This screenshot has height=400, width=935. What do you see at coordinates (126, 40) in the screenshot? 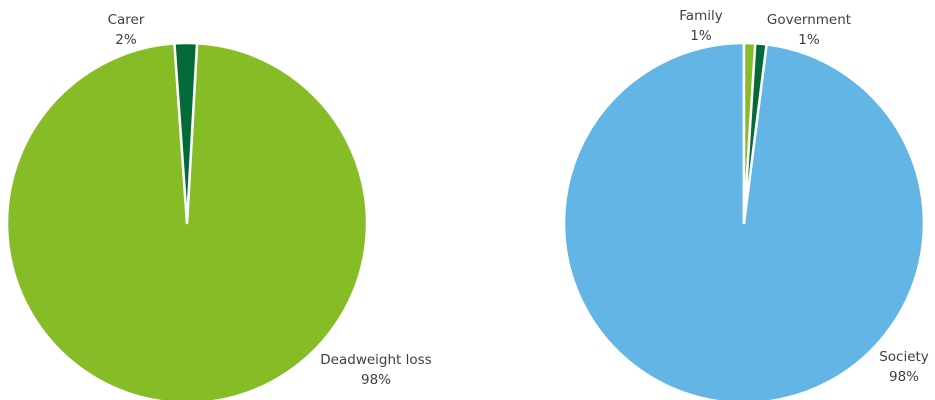
I see `pie-left-value-carer: 2%` at bounding box center [126, 40].